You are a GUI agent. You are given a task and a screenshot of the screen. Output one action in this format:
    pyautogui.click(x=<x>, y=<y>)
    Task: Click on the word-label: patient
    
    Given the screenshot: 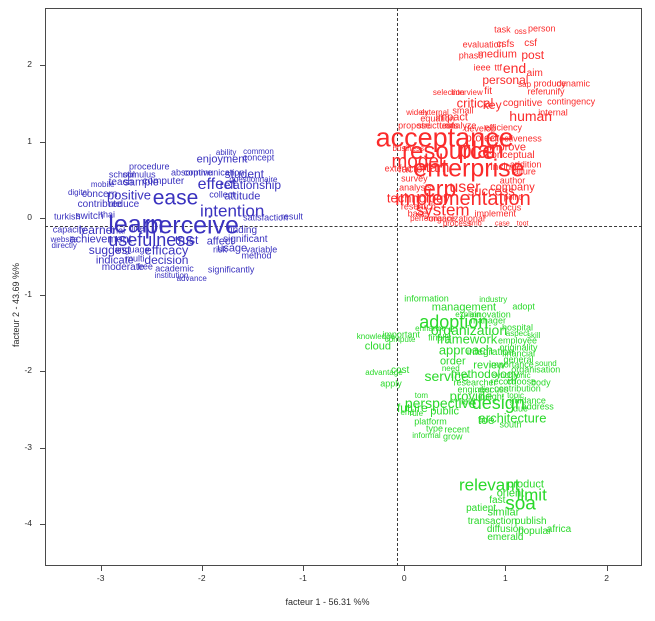 What is the action you would take?
    pyautogui.click(x=481, y=508)
    